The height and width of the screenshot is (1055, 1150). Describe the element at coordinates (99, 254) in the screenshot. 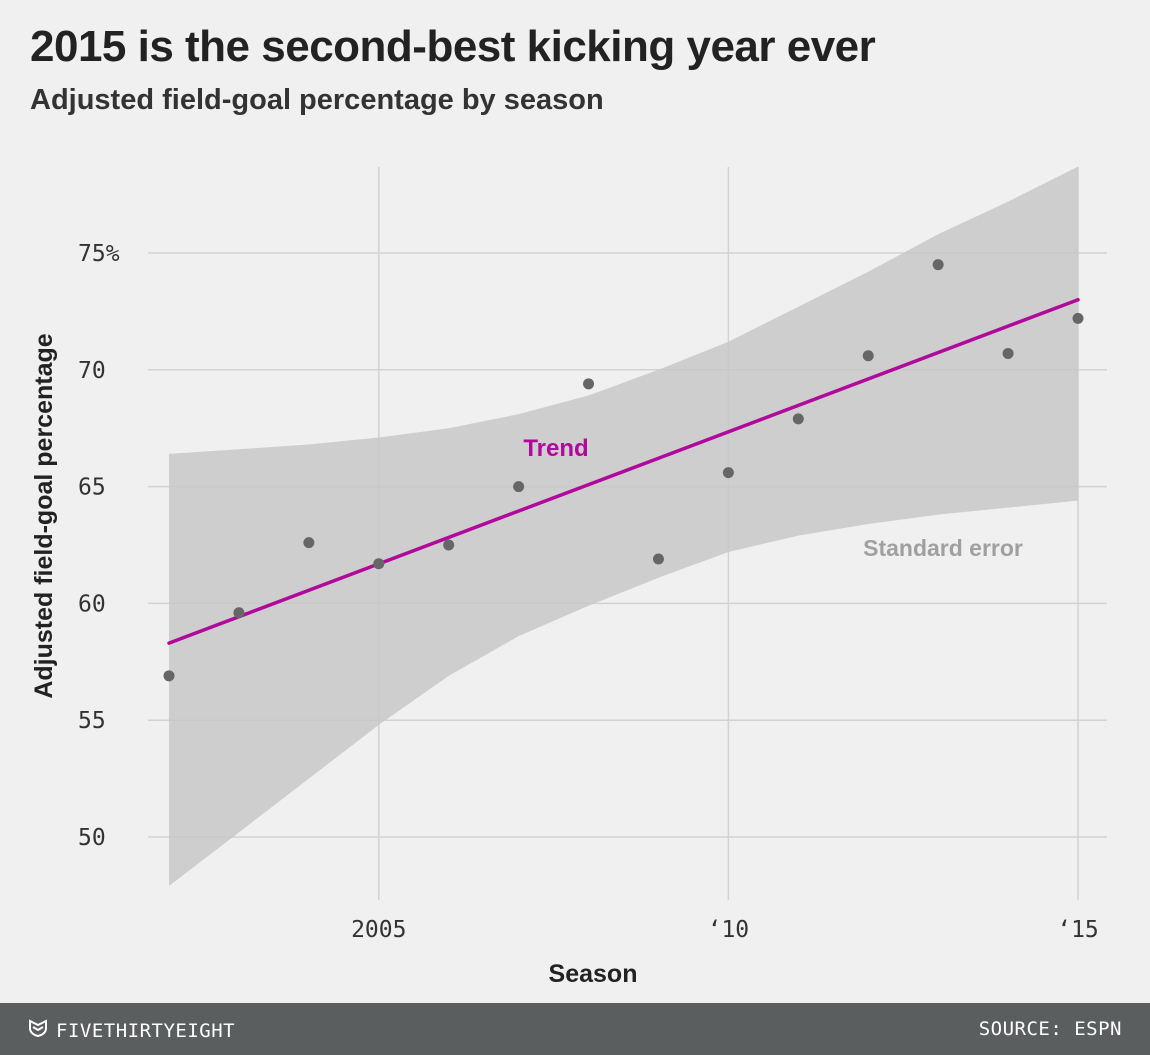

I see `y-tick-label: 75%` at that location.